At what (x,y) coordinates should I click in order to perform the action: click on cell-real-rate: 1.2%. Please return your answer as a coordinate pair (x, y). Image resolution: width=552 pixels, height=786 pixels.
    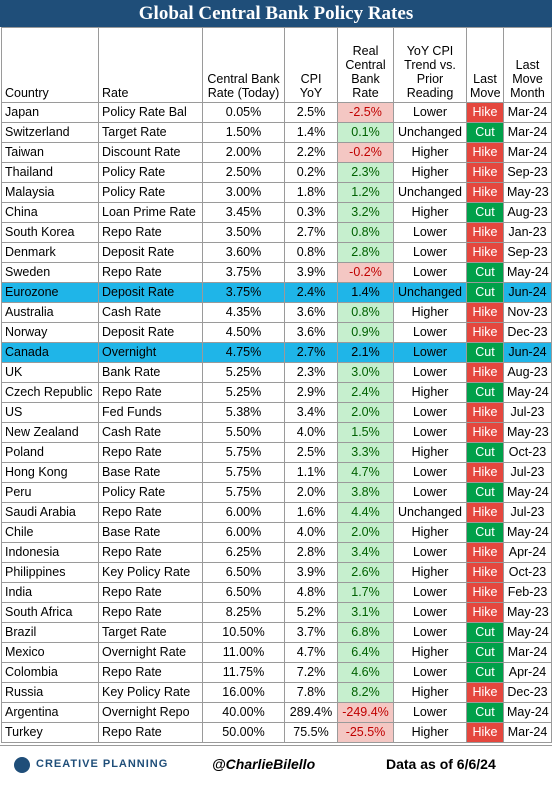
    Looking at the image, I should click on (365, 192).